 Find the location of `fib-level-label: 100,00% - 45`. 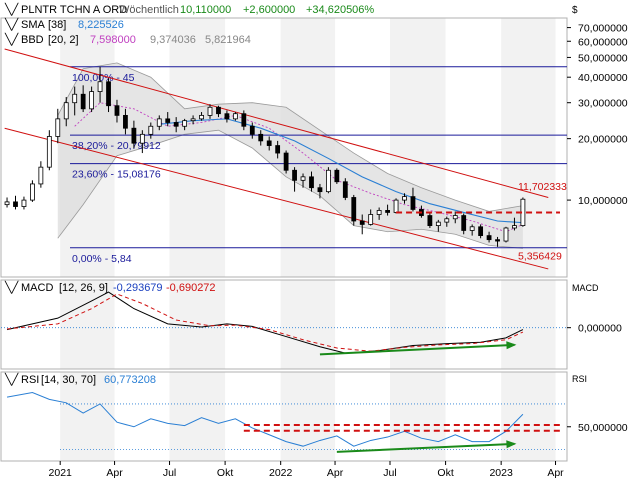

fib-level-label: 100,00% - 45 is located at coordinates (103, 78).